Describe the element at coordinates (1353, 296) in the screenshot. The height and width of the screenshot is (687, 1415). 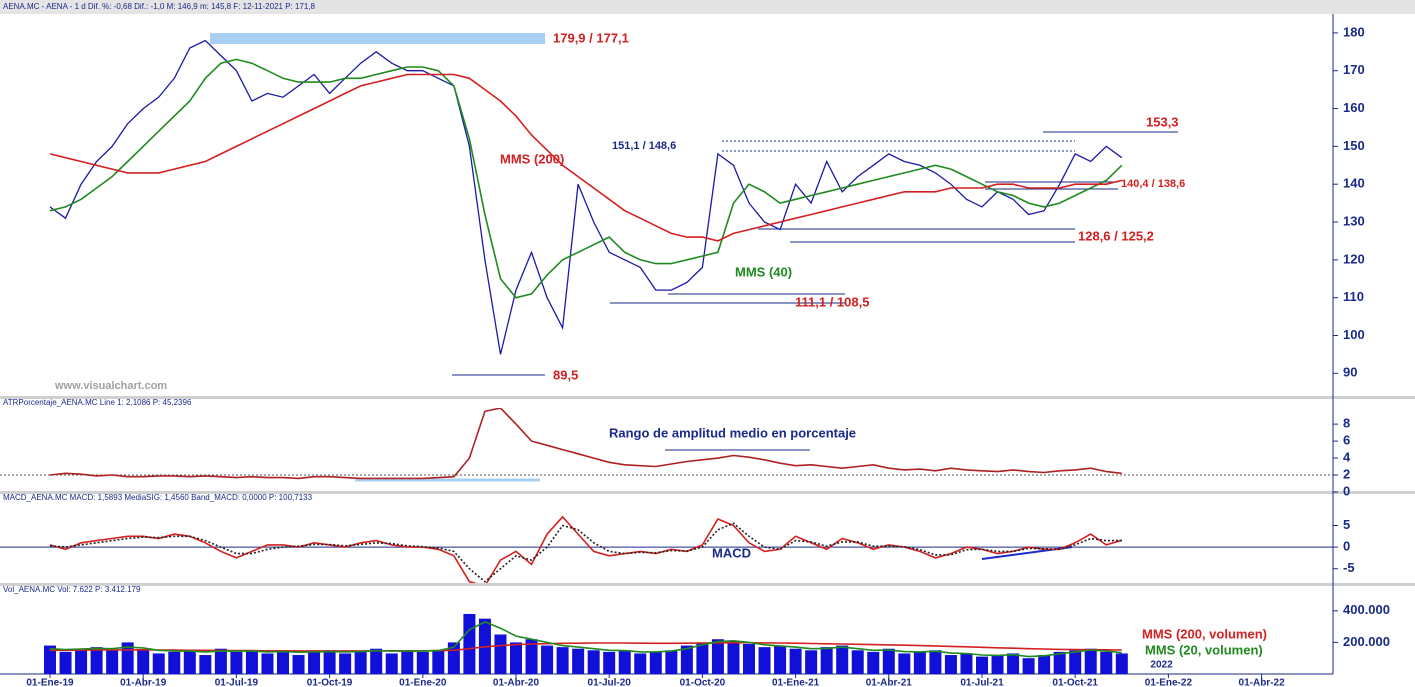
I see `y-tick-label: 110` at that location.